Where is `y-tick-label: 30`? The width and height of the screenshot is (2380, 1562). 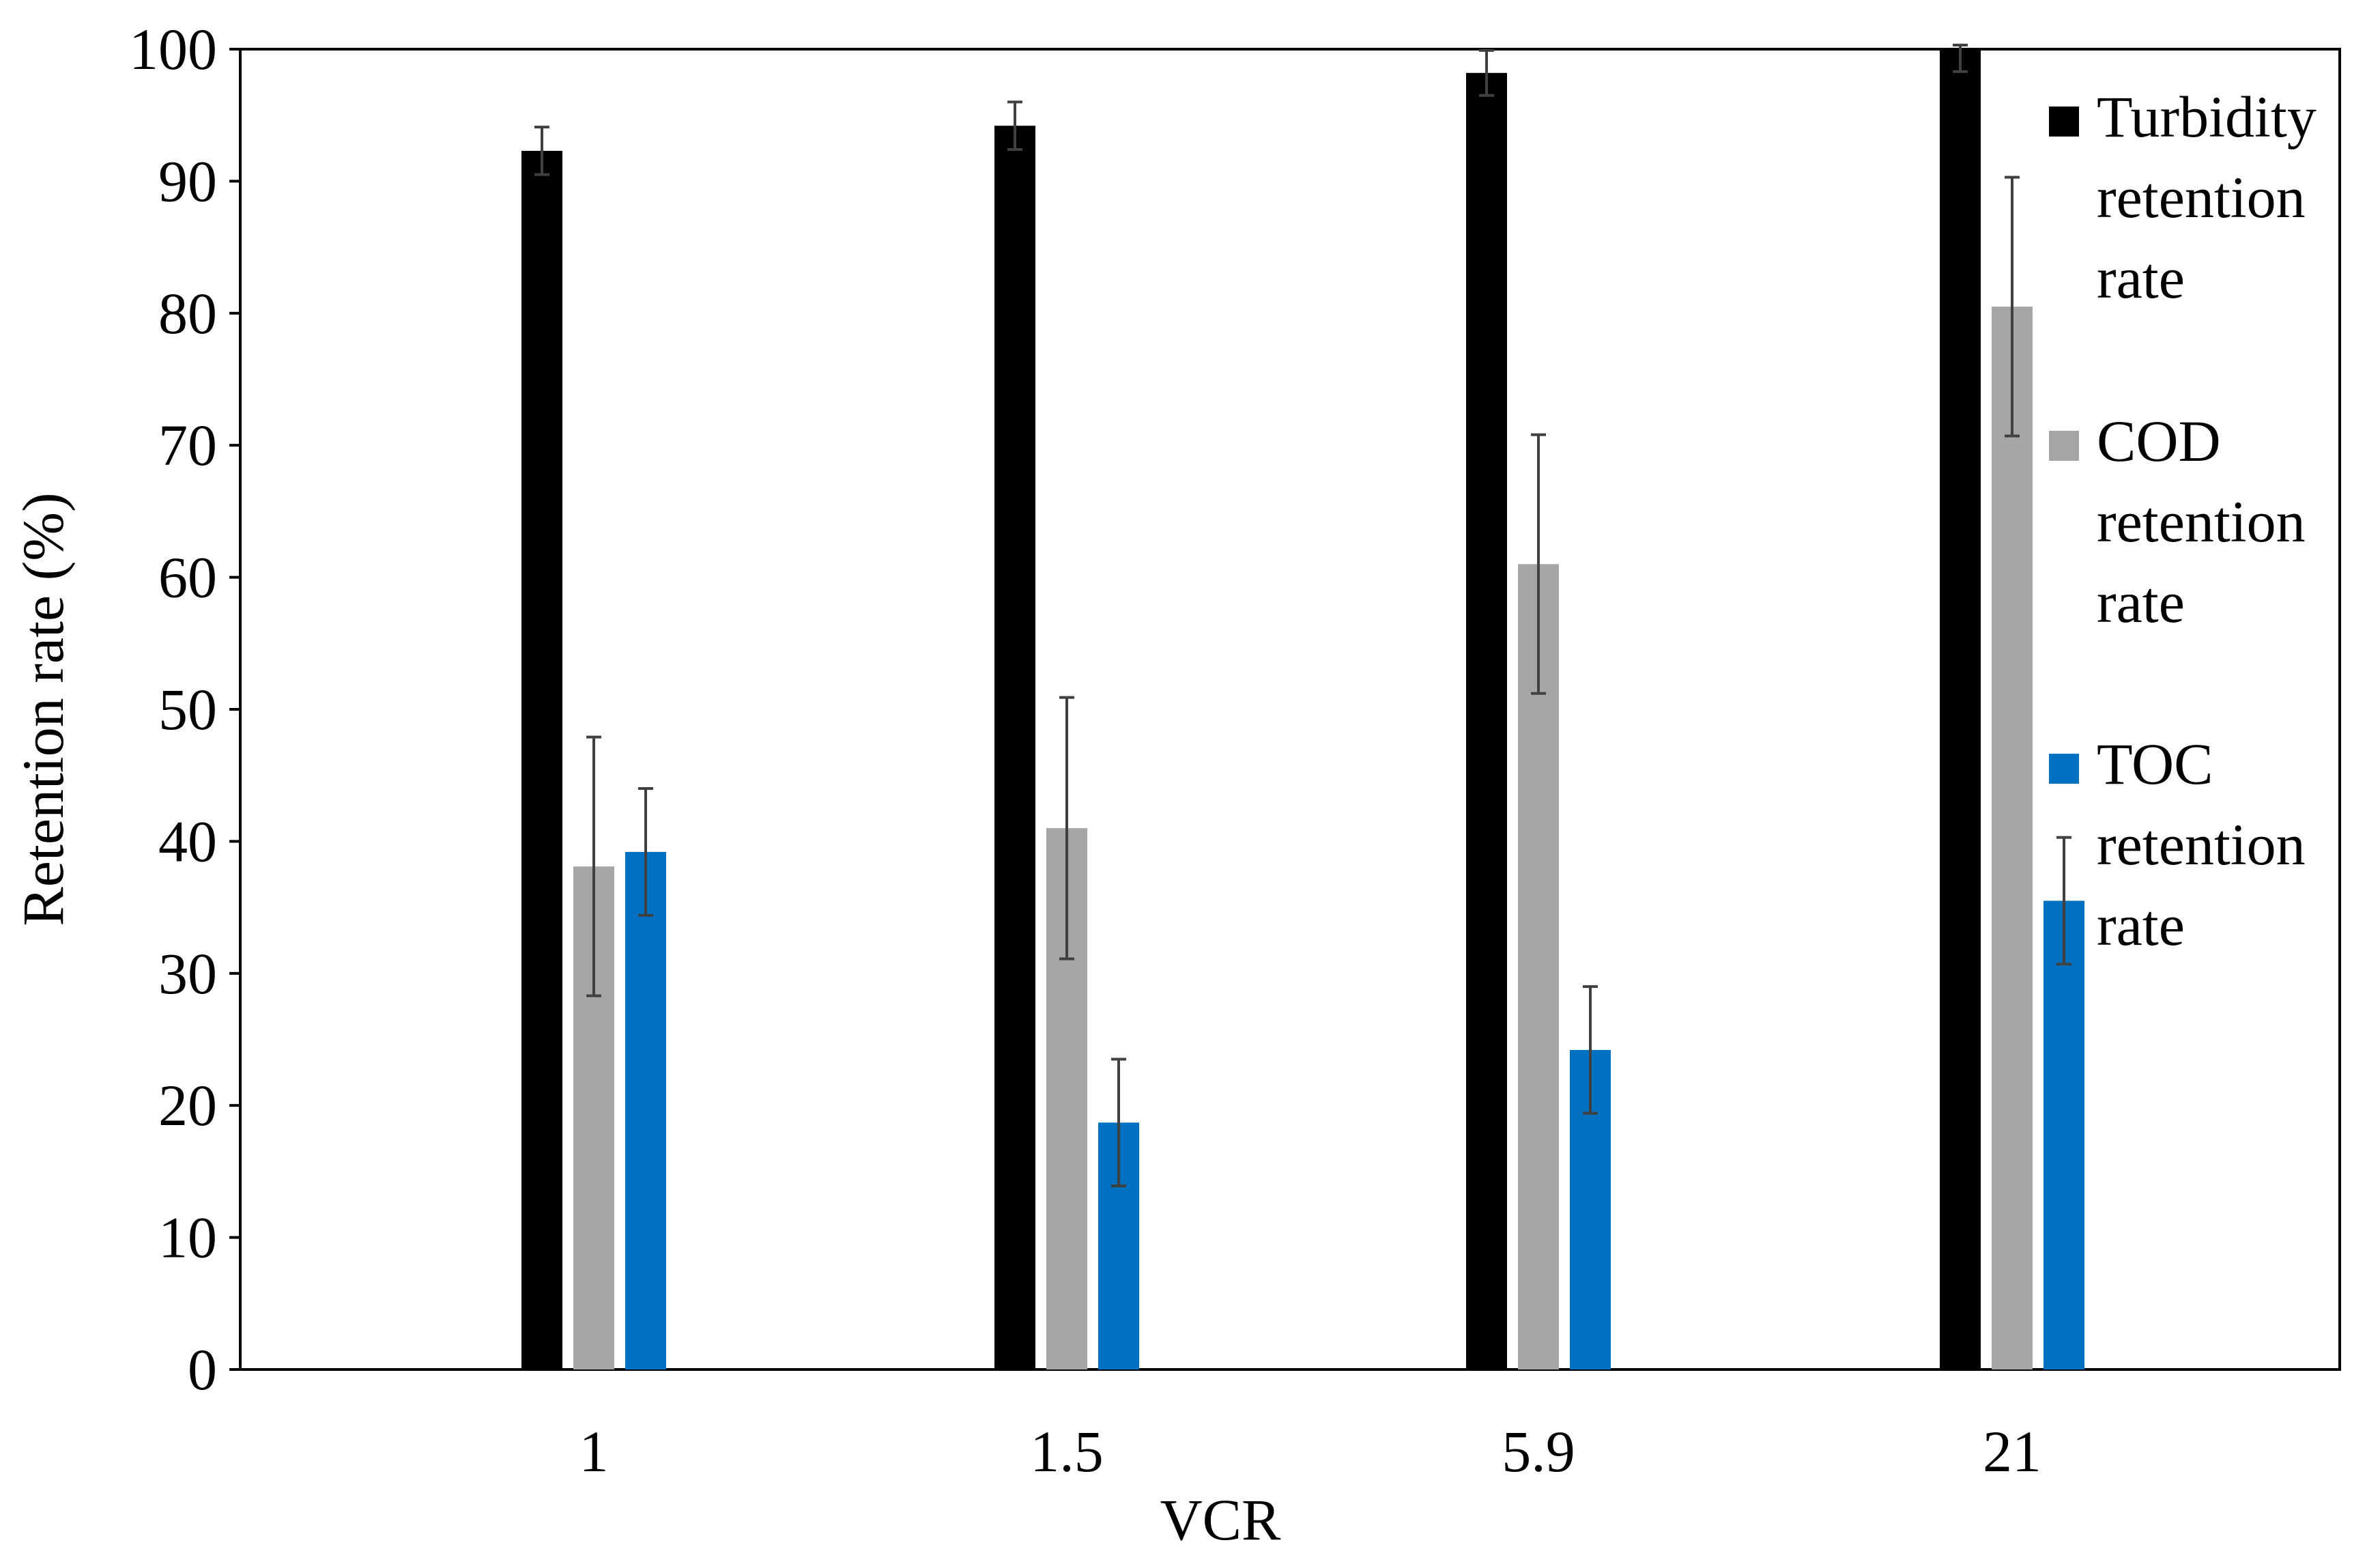 y-tick-label: 30 is located at coordinates (187, 974).